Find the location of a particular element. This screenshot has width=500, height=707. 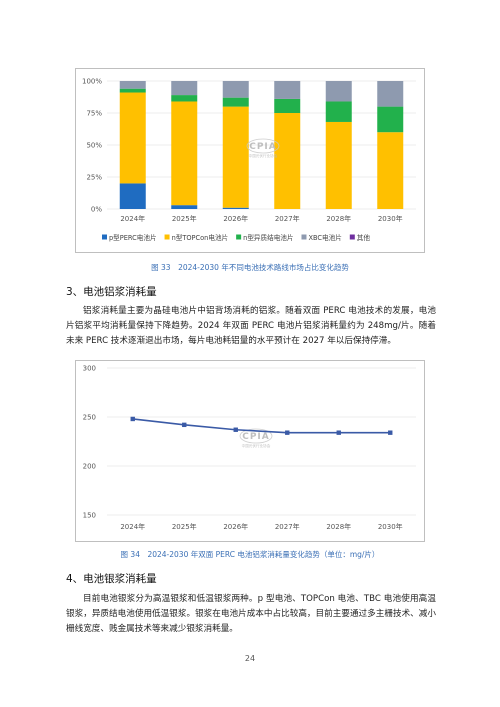

y-tick-label: 150 is located at coordinates (89, 516).